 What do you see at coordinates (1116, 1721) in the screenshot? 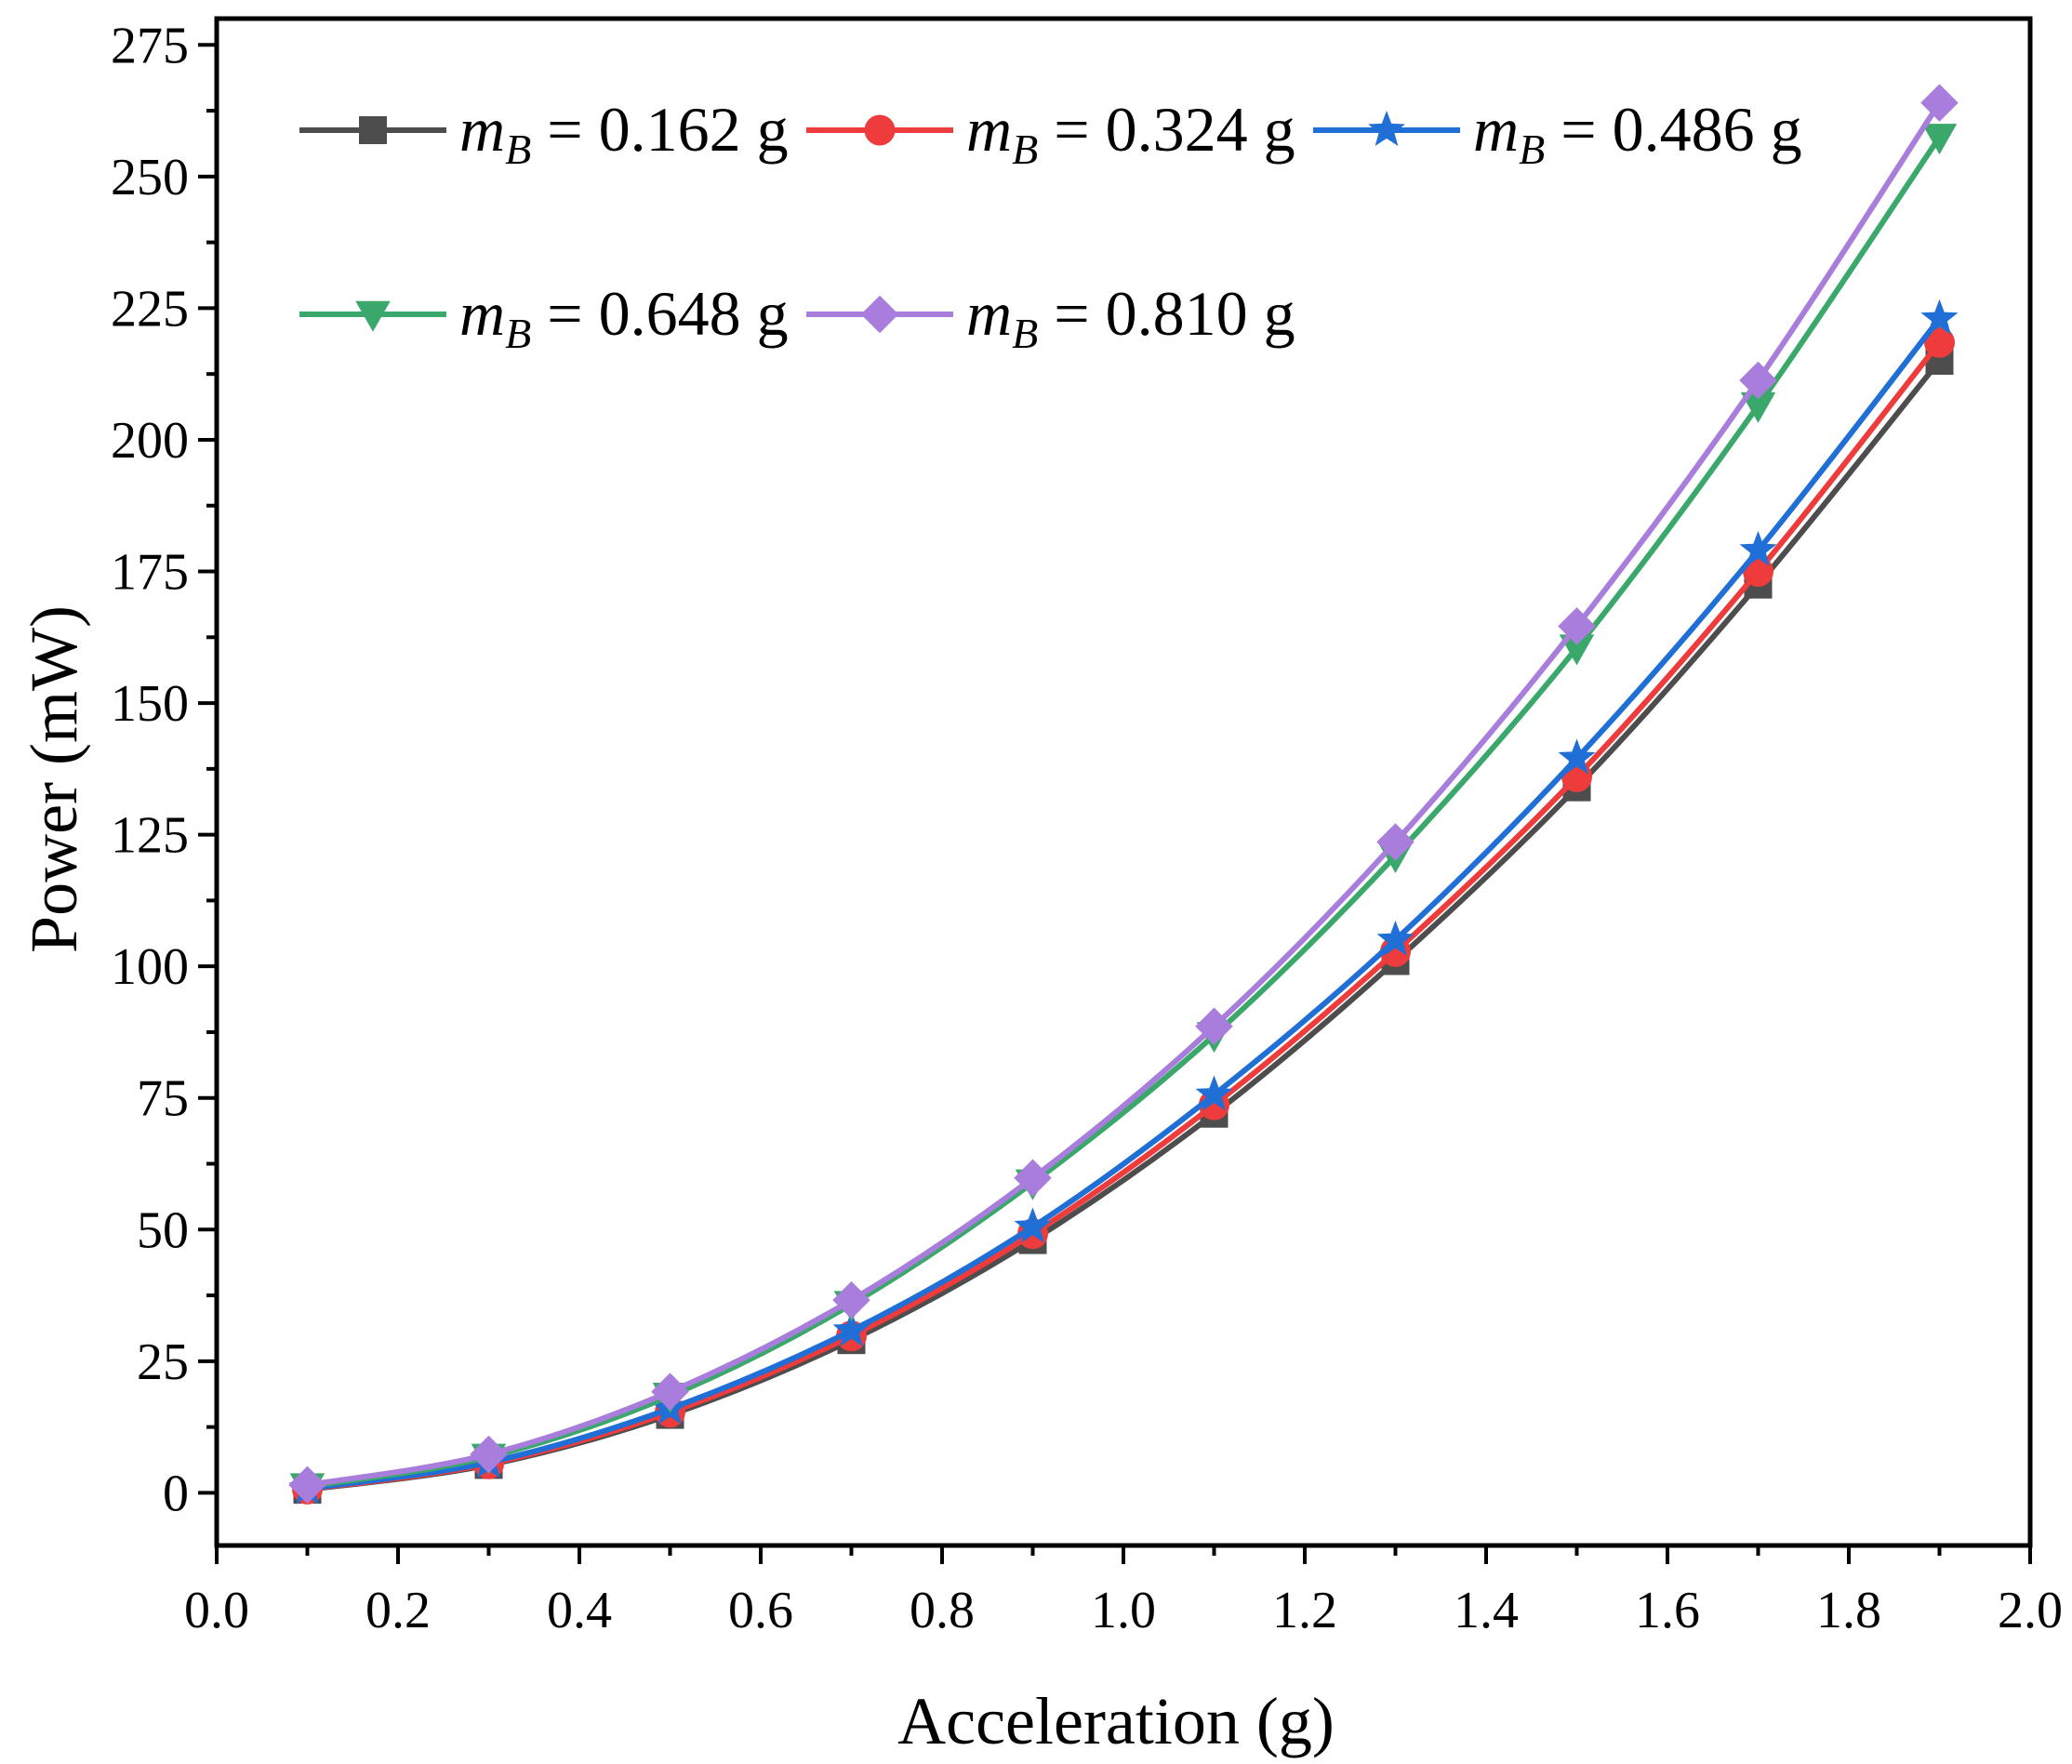
I see `x-axis-title: Acceleration (g)` at bounding box center [1116, 1721].